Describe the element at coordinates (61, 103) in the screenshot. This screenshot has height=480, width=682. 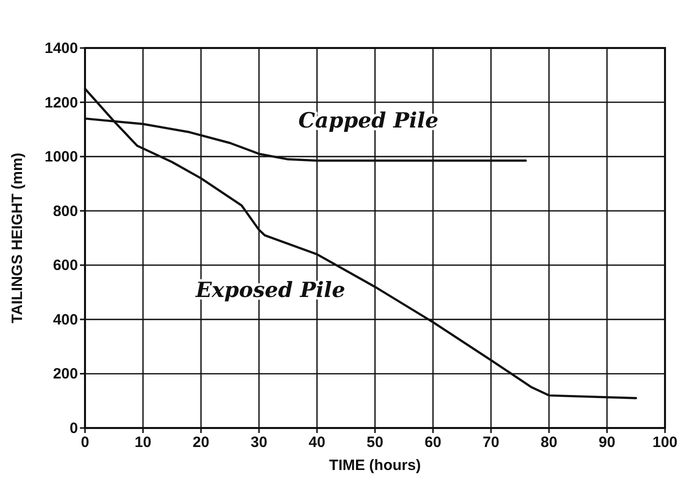
I see `y-tick-label: 1200` at that location.